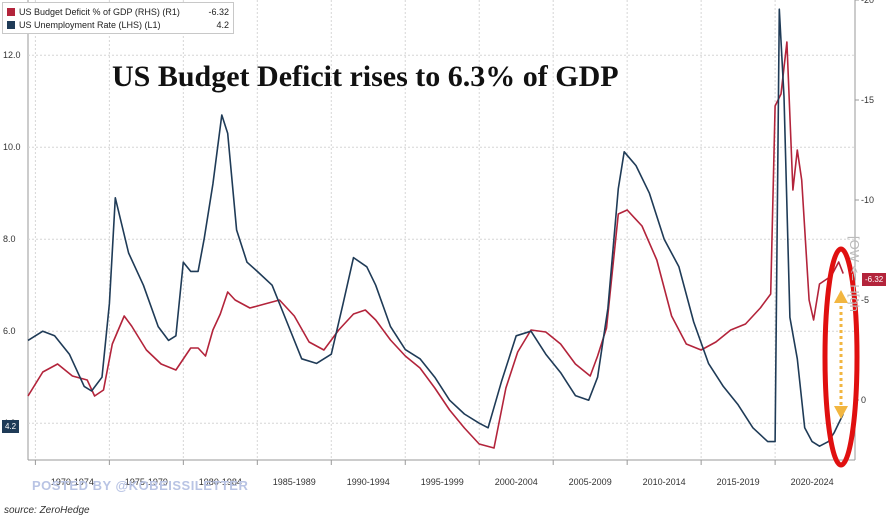 The width and height of the screenshot is (886, 521). I want to click on deficit-swatch, so click(11, 11).